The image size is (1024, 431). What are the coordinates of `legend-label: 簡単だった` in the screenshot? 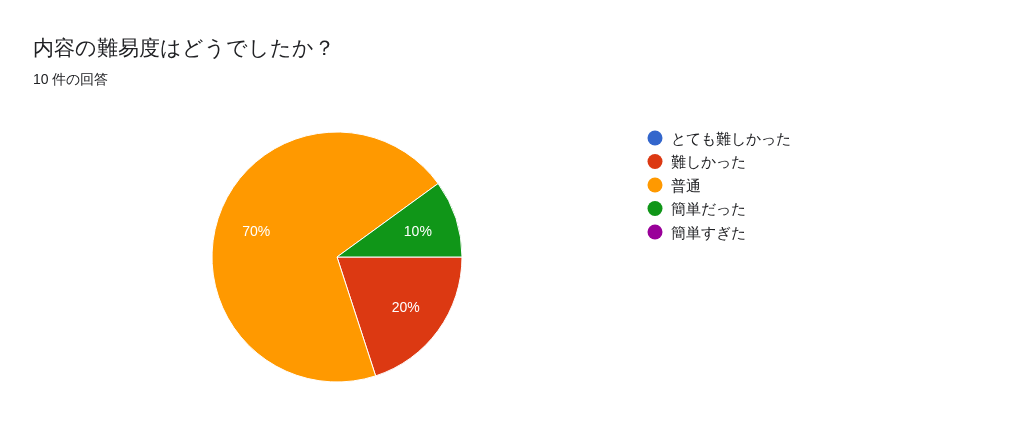 It's located at (708, 208).